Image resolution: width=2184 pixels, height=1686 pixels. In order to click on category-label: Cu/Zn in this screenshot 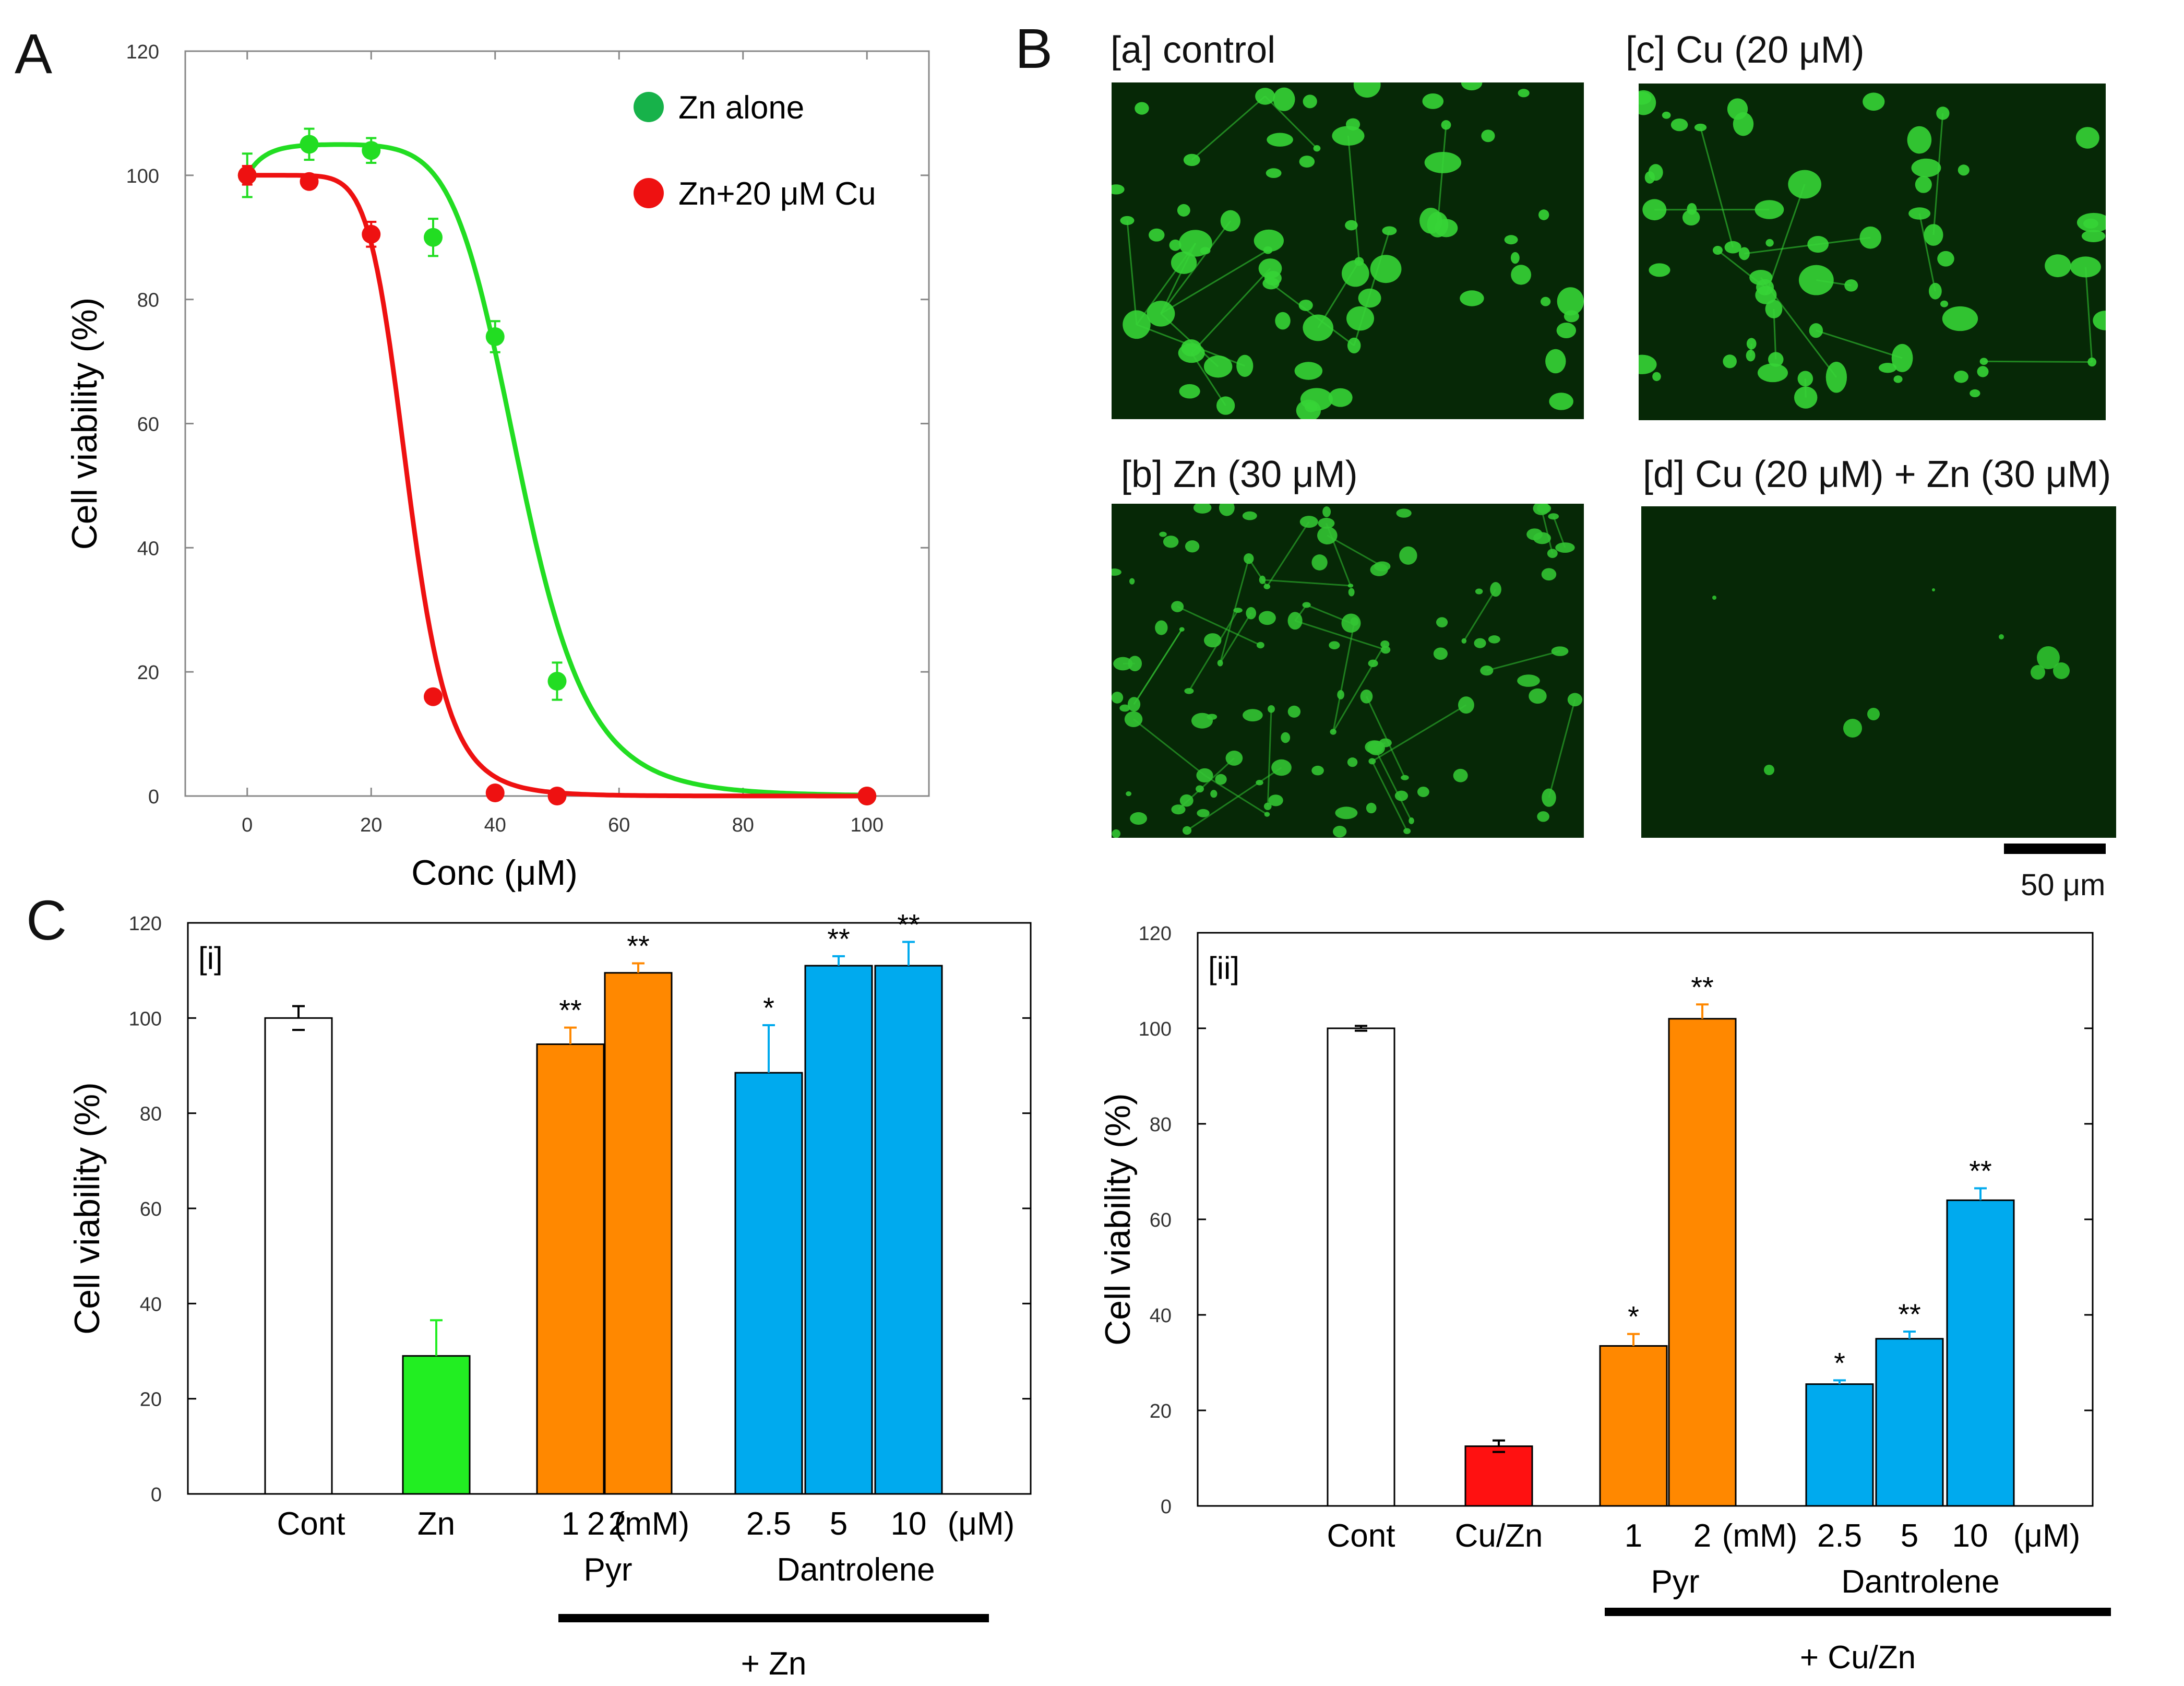, I will do `click(1499, 1536)`.